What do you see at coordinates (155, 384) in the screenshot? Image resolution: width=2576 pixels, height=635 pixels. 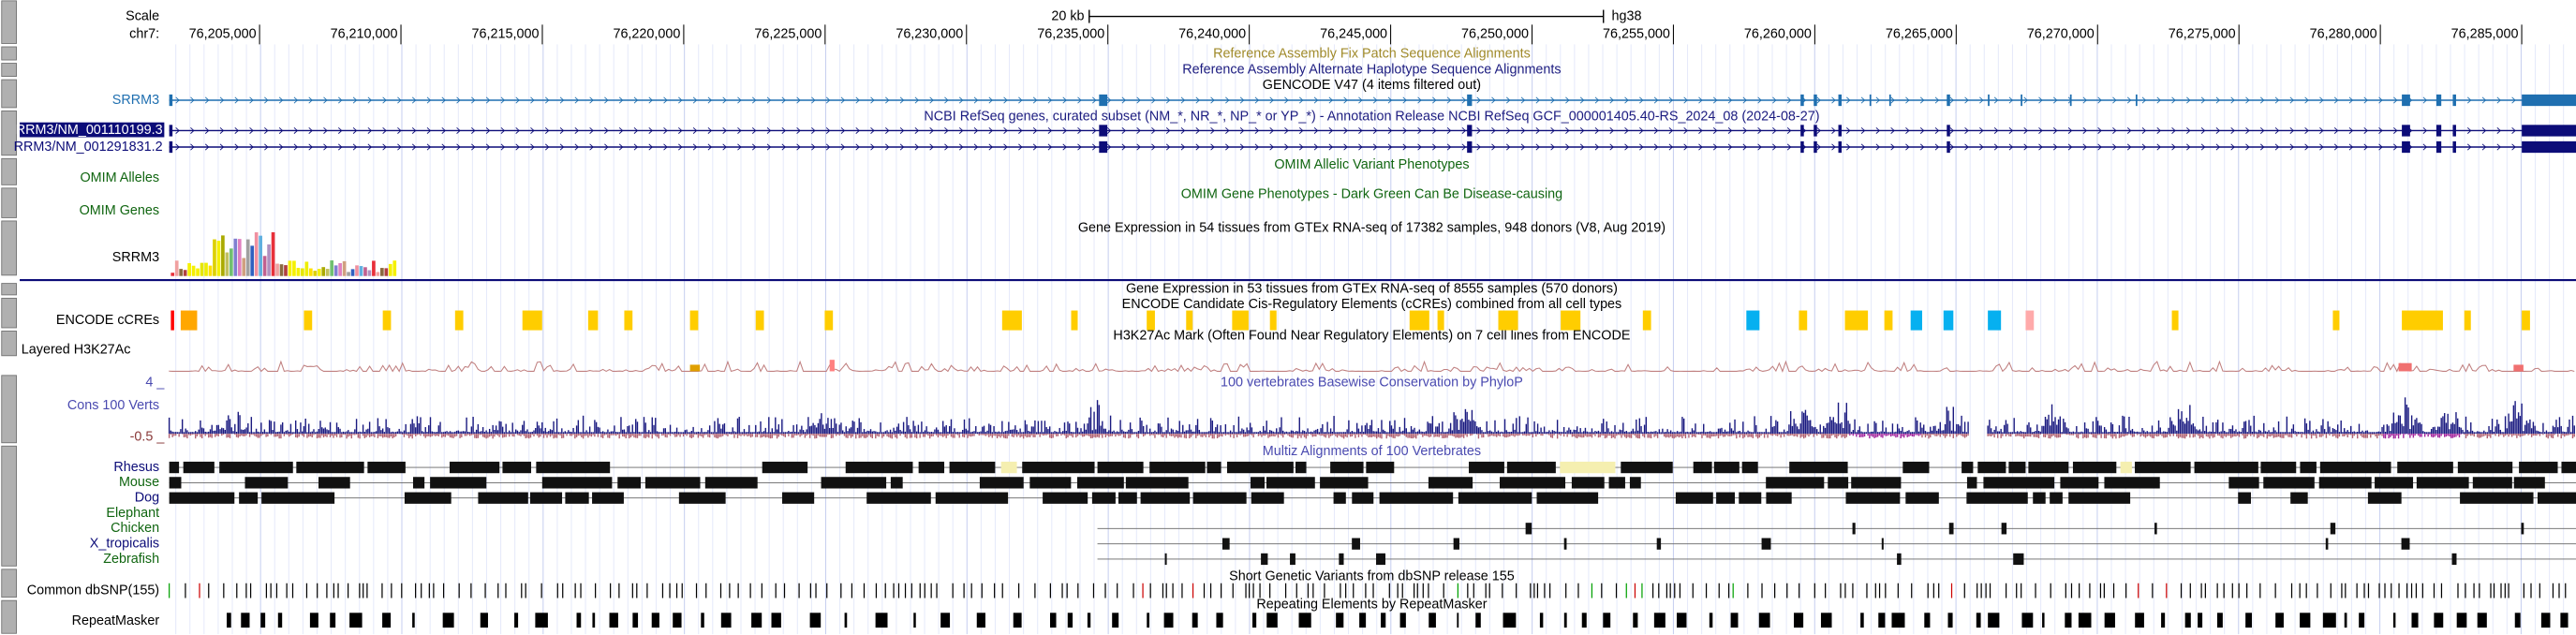 I see `axis-label: 4 _` at bounding box center [155, 384].